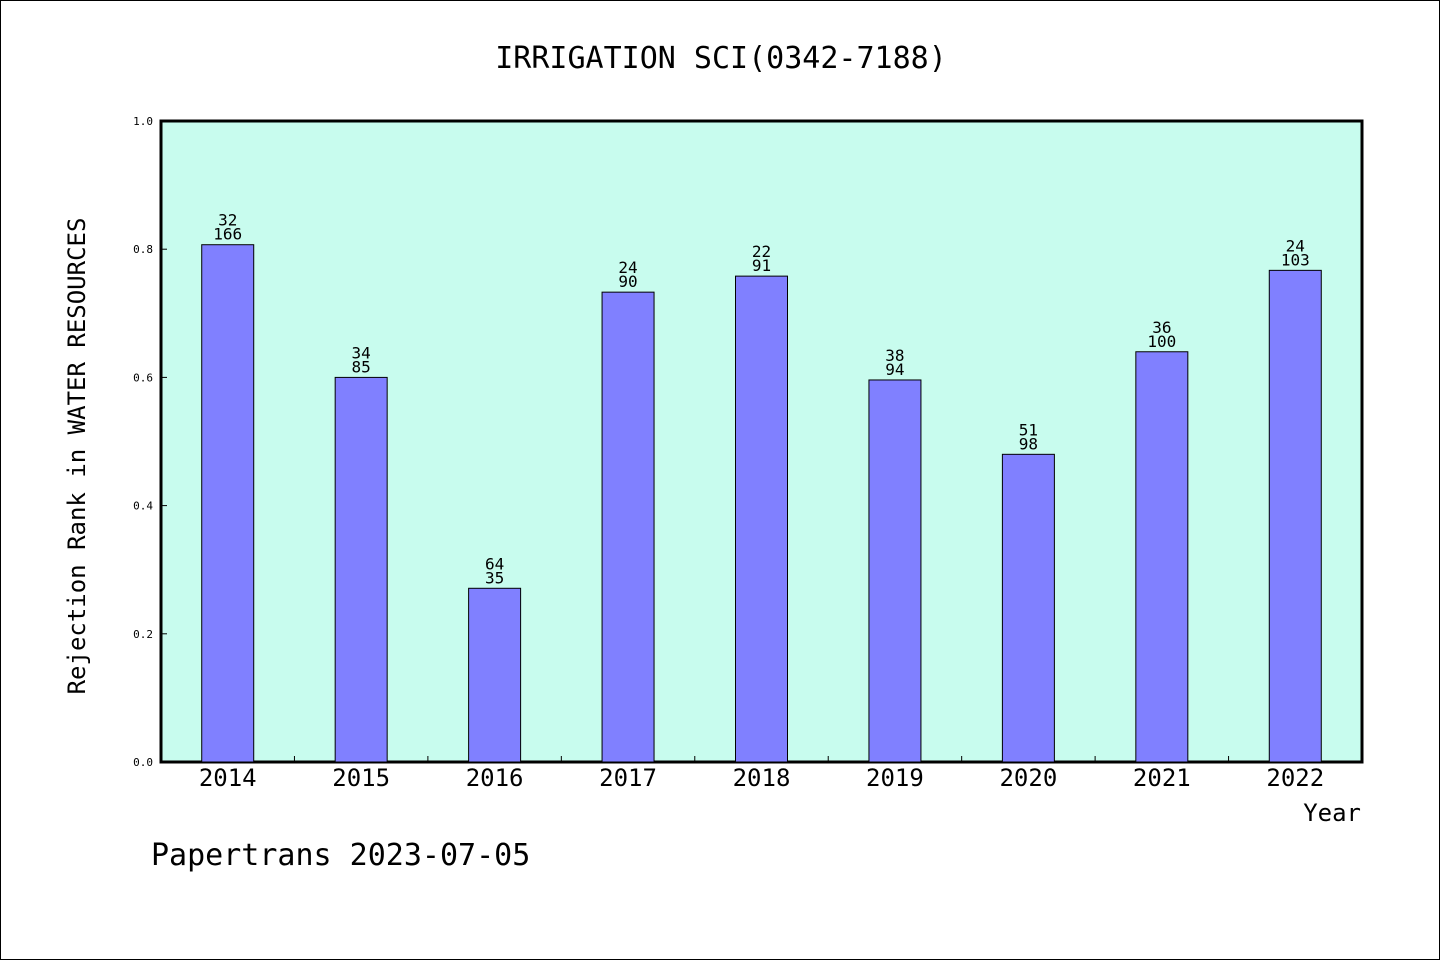  Describe the element at coordinates (894, 369) in the screenshot. I see `bar-label-bottom-2019: 94` at that location.